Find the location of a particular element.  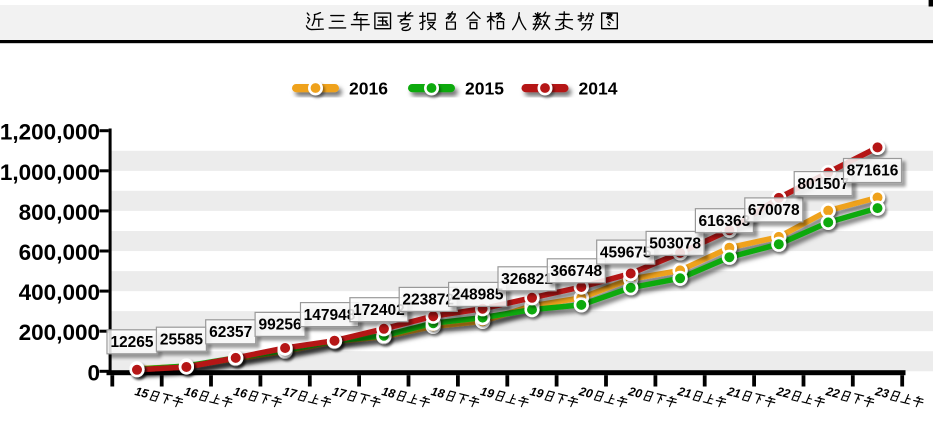

svg-text: 616363 is located at coordinates (725, 221).